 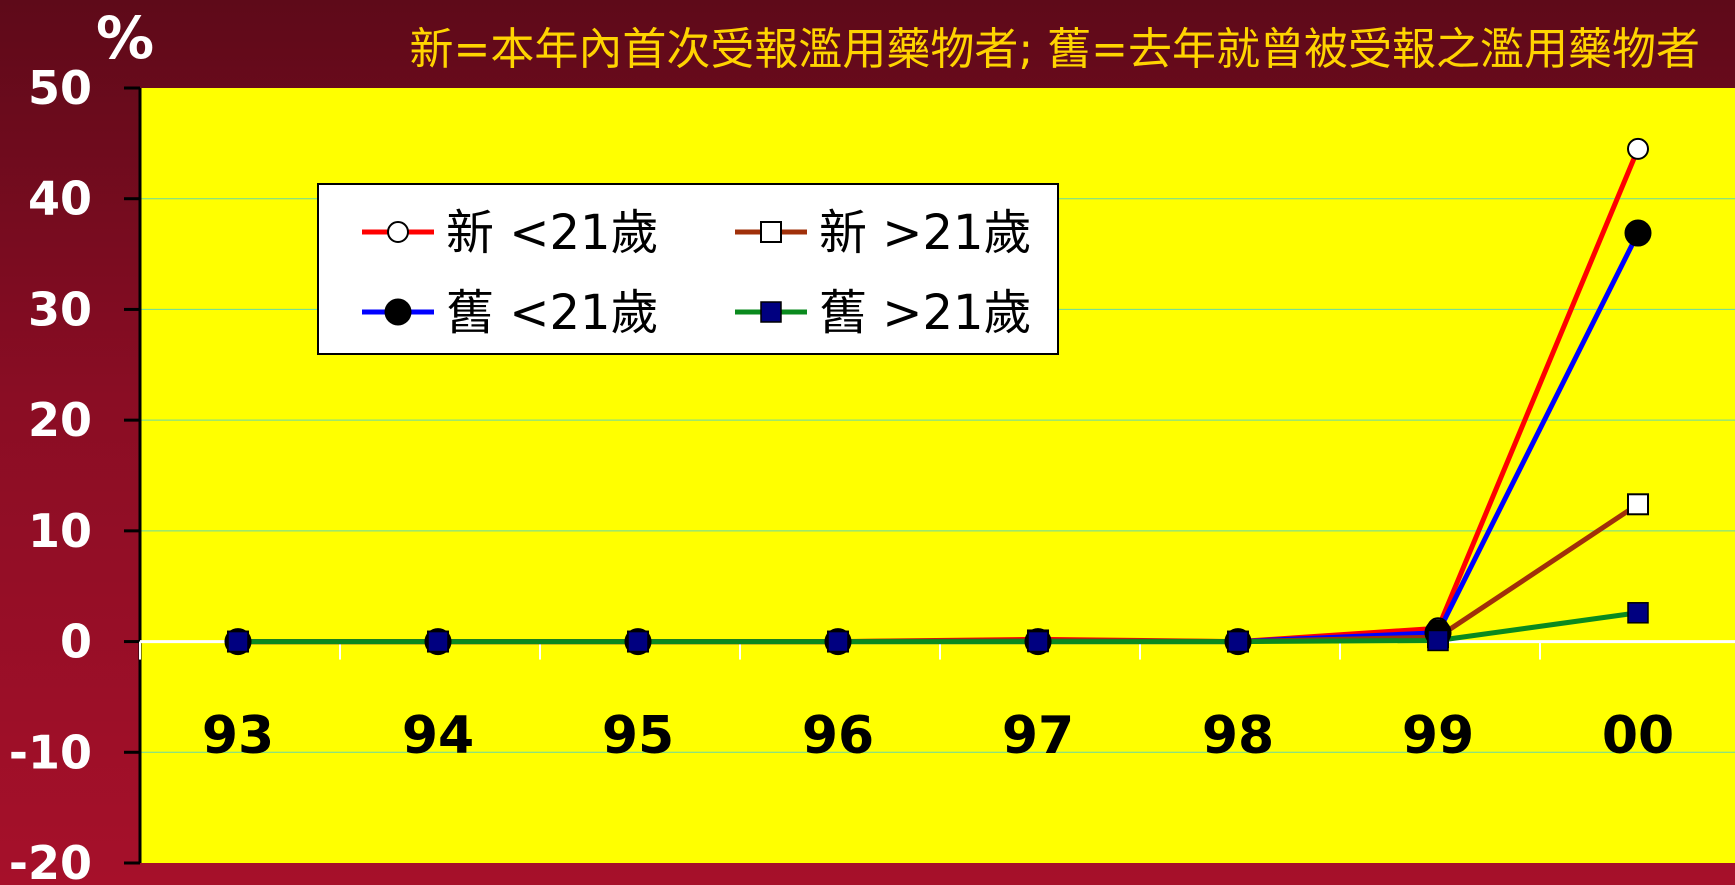 I want to click on x-tick-label: 95, so click(x=638, y=736).